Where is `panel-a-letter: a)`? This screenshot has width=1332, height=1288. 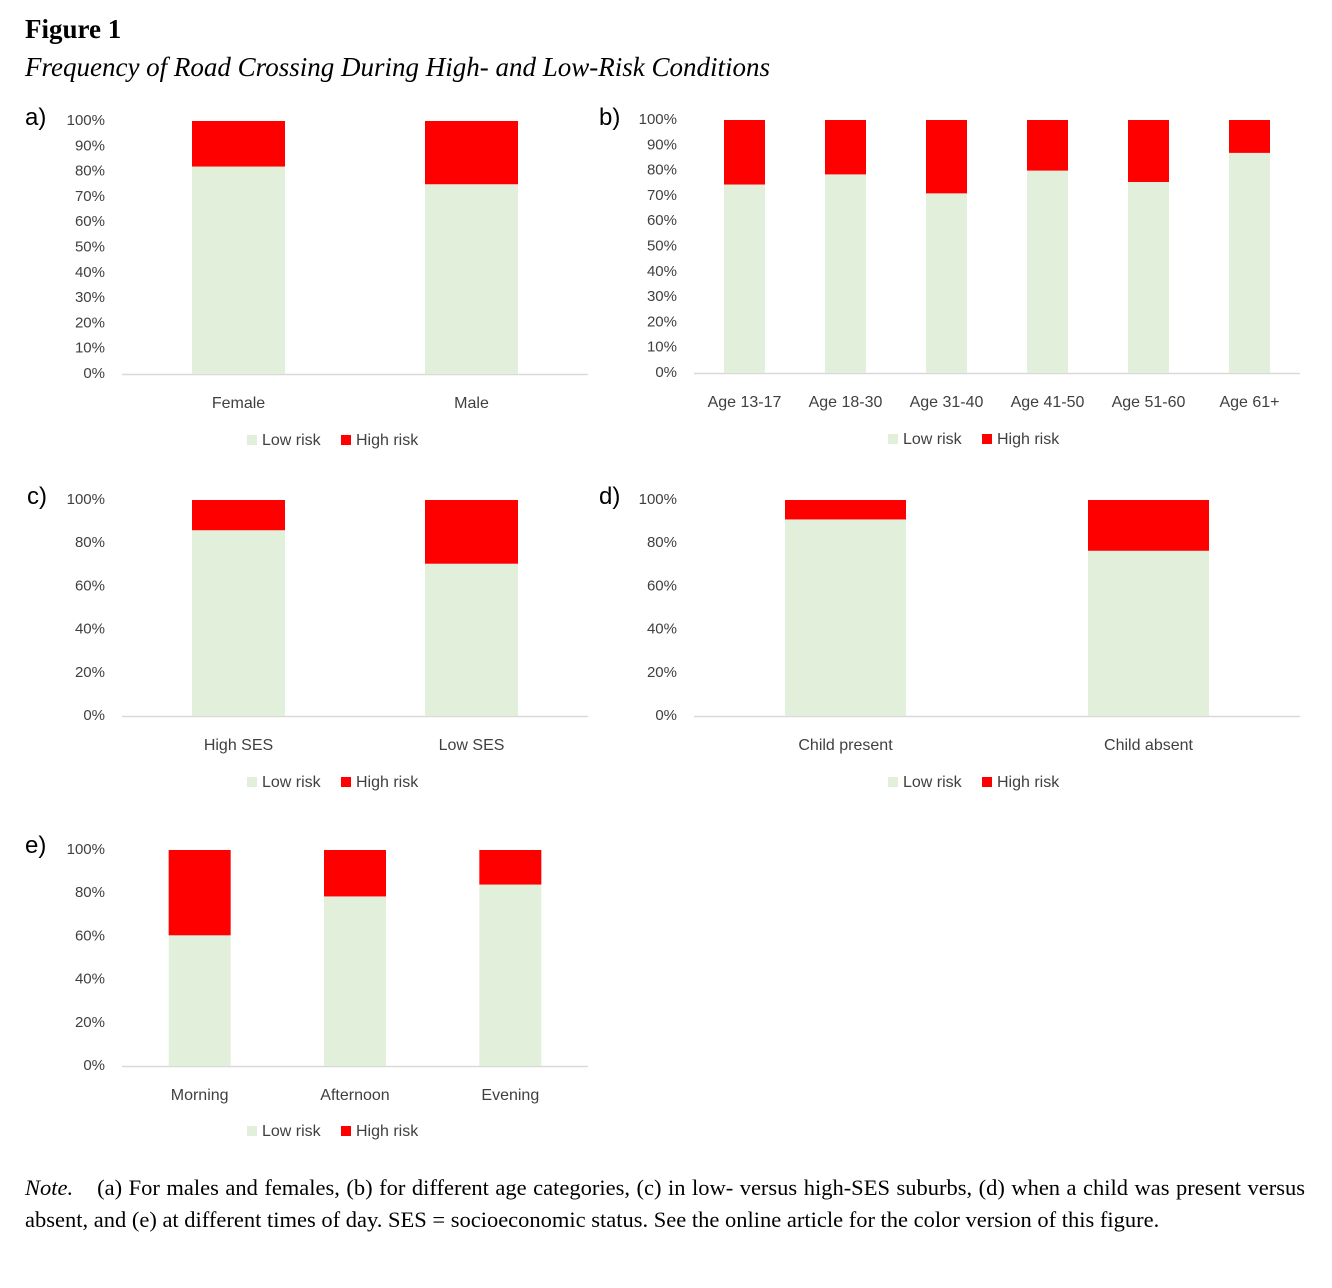 panel-a-letter: a) is located at coordinates (36, 117).